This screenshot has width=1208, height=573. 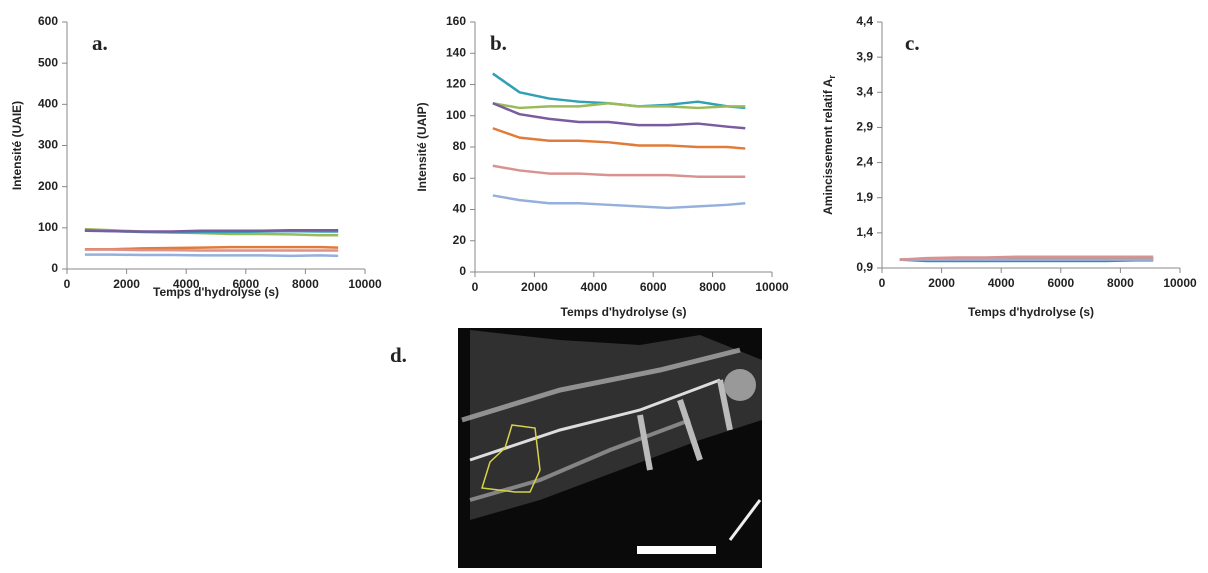 I want to click on y-tick-label: 1,9, so click(x=864, y=197).